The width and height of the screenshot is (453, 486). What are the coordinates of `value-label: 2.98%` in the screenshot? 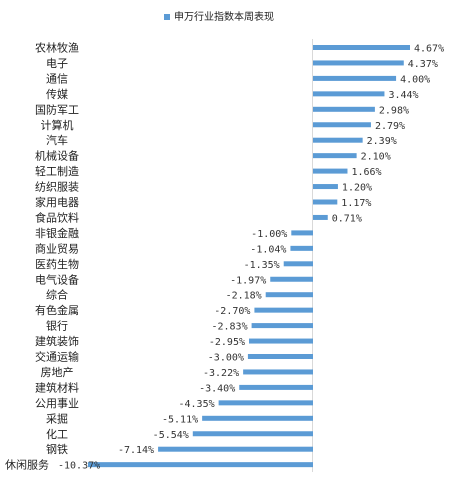 It's located at (394, 110).